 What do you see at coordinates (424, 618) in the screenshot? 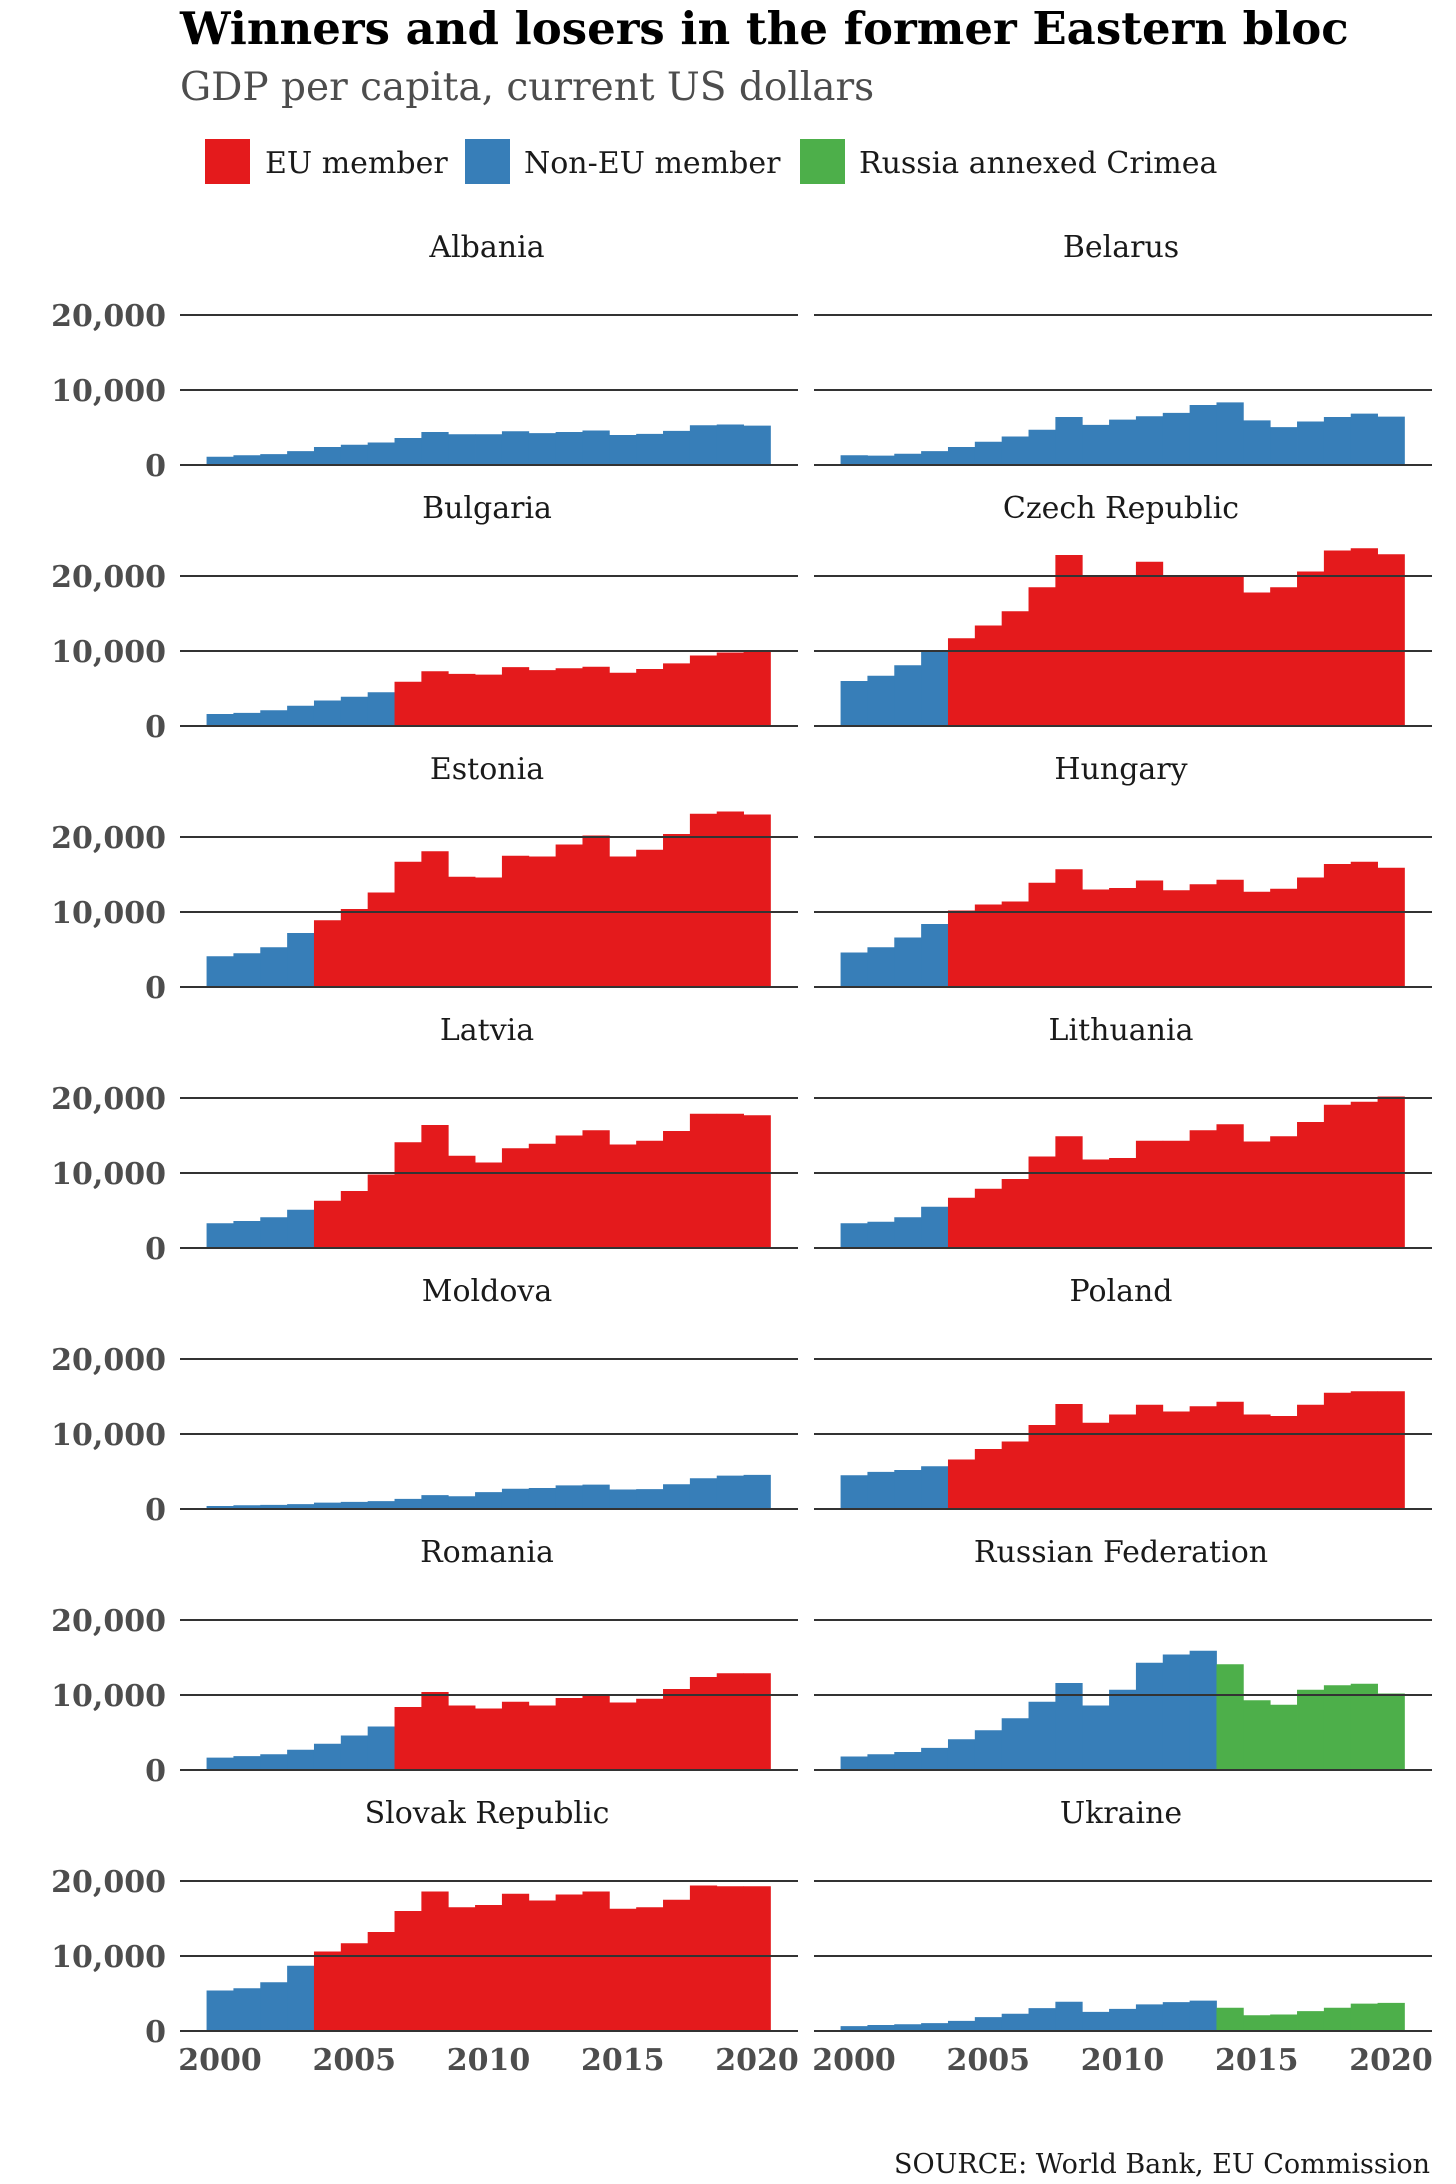
I see `panel-bulgaria: Bulgaria 0 10,000 20,000` at bounding box center [424, 618].